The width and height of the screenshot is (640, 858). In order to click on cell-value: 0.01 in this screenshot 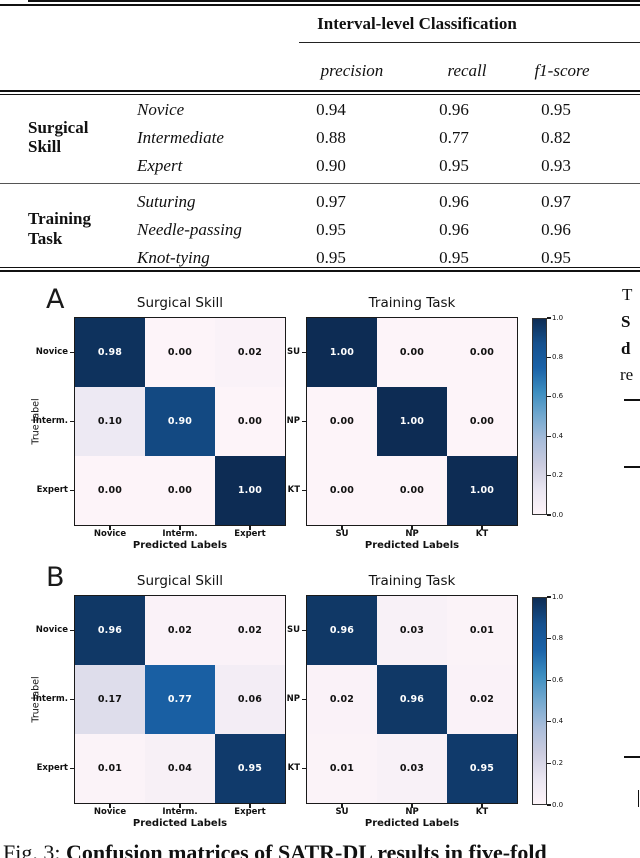, I will do `click(110, 768)`.